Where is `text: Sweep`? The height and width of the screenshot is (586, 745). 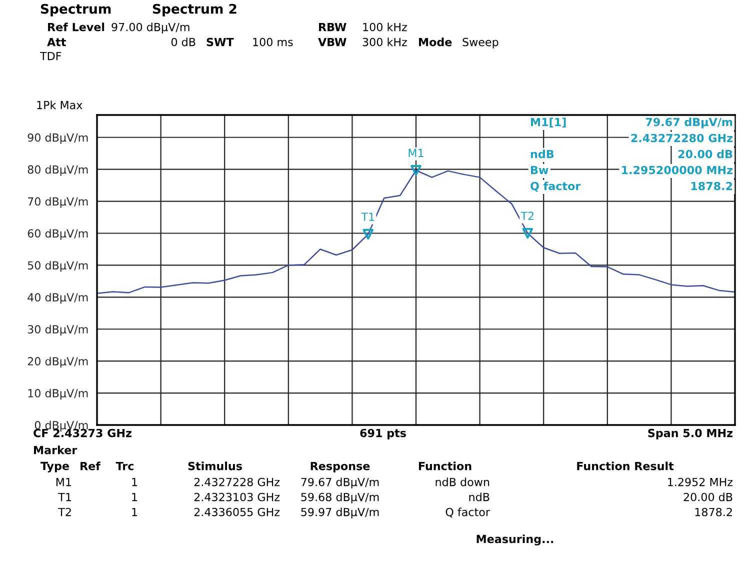
text: Sweep is located at coordinates (480, 43).